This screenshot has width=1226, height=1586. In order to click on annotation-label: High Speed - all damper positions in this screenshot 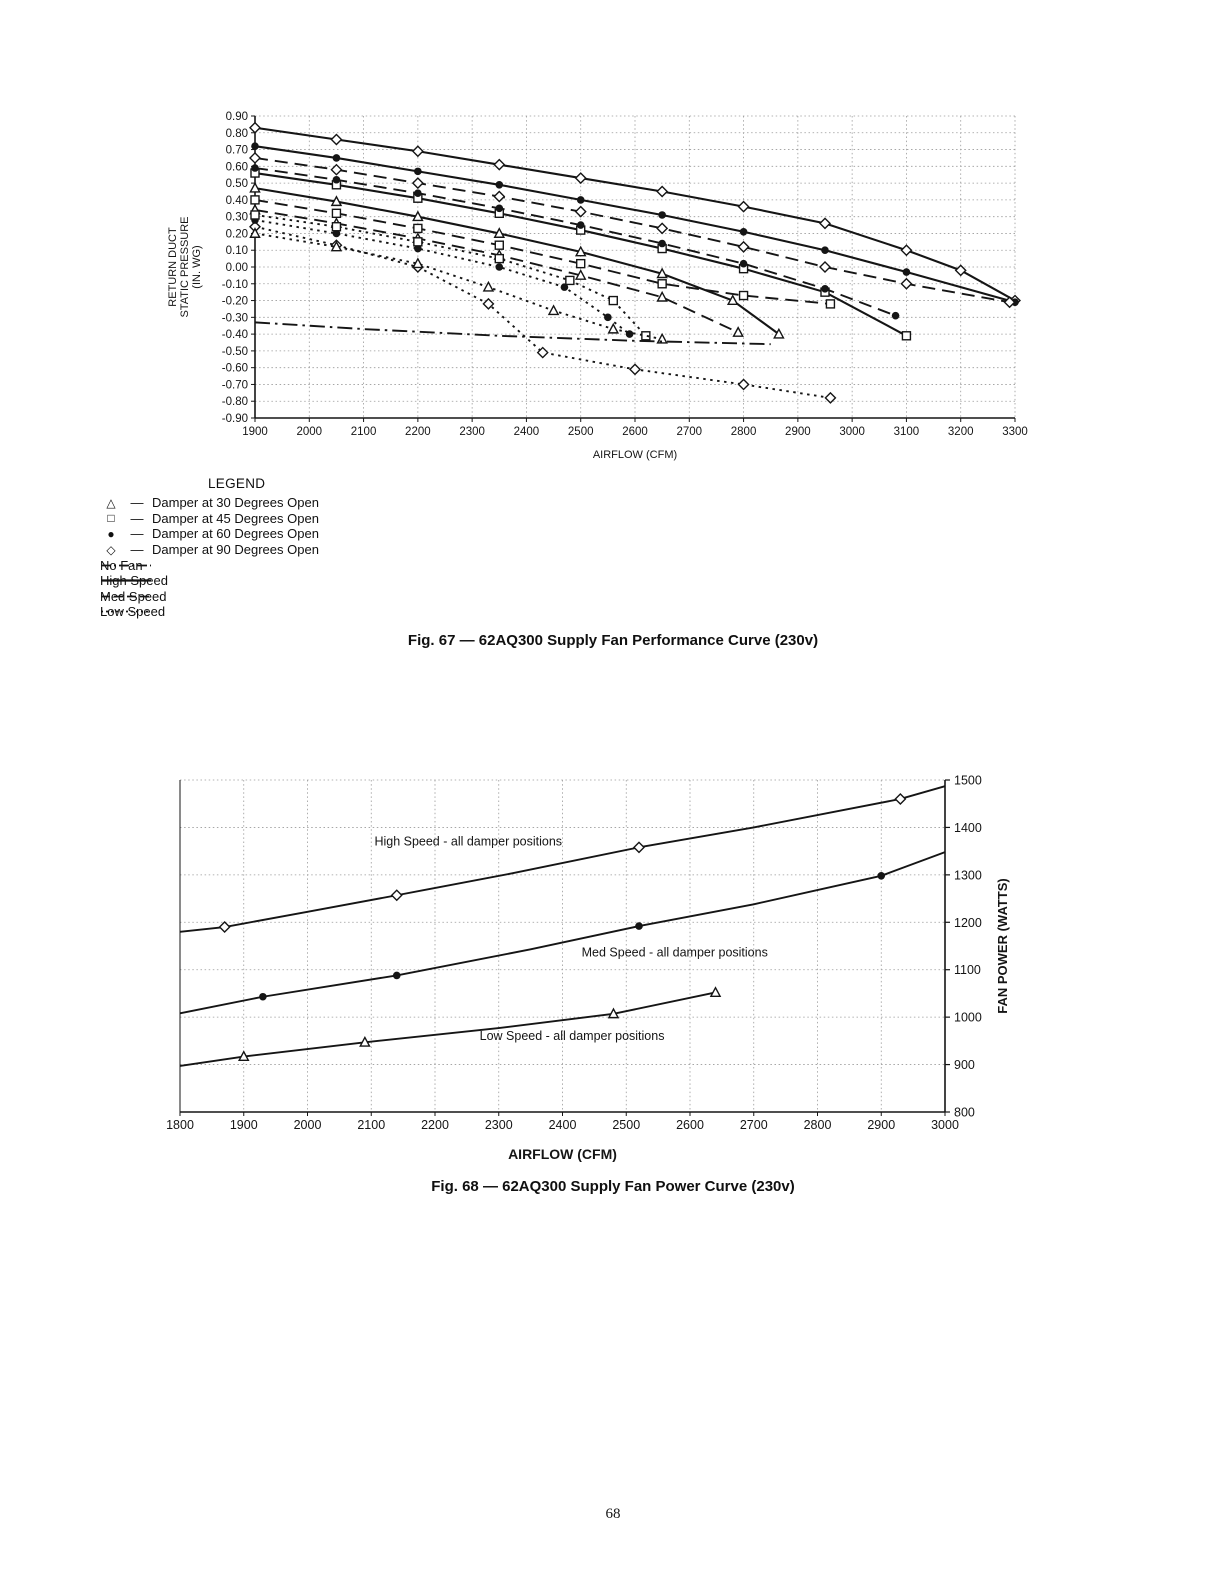, I will do `click(468, 841)`.